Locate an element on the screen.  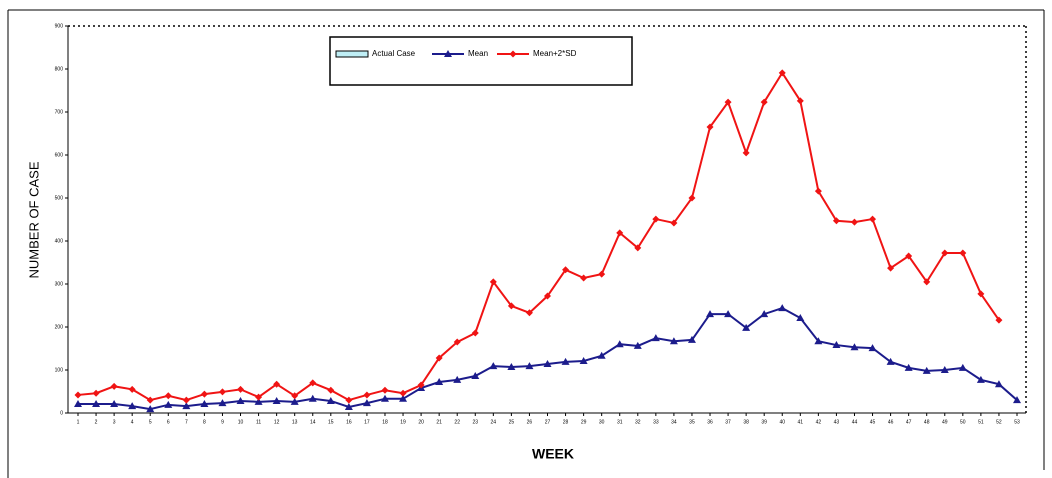
y-axis-label: NUMBER OF CASE is located at coordinates (33, 219).